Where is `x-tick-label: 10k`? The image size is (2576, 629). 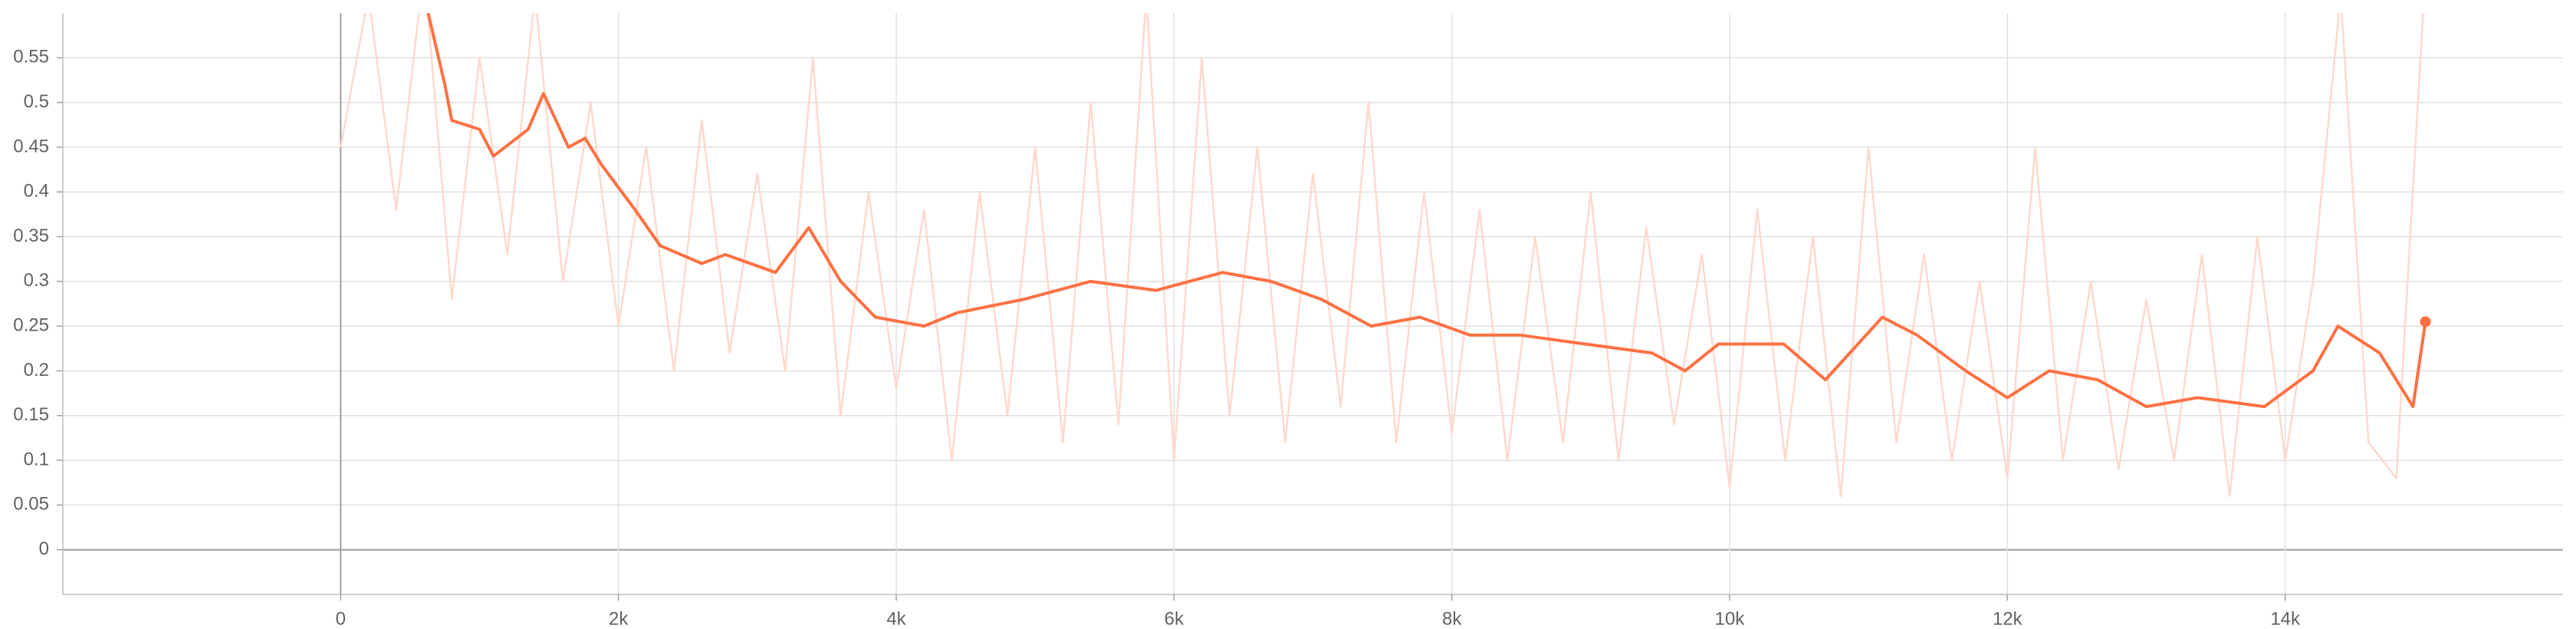
x-tick-label: 10k is located at coordinates (1731, 618).